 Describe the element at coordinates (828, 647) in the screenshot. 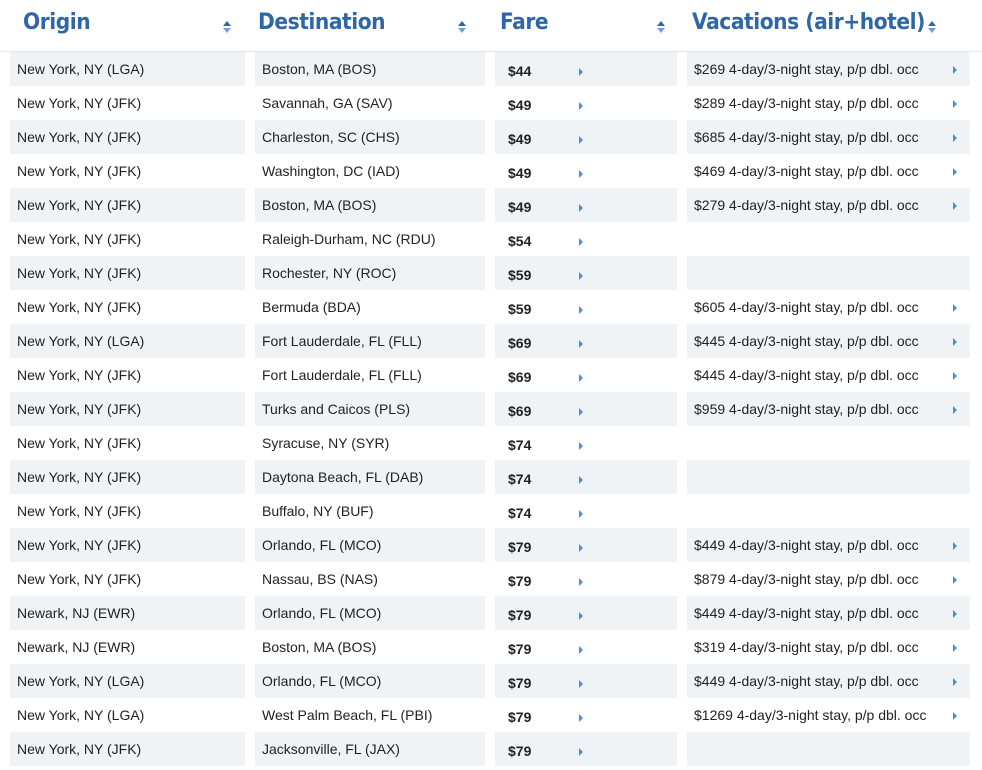

I see `vacation-cell: $319 4-day/3-night stay, p/p dbl. occ` at that location.